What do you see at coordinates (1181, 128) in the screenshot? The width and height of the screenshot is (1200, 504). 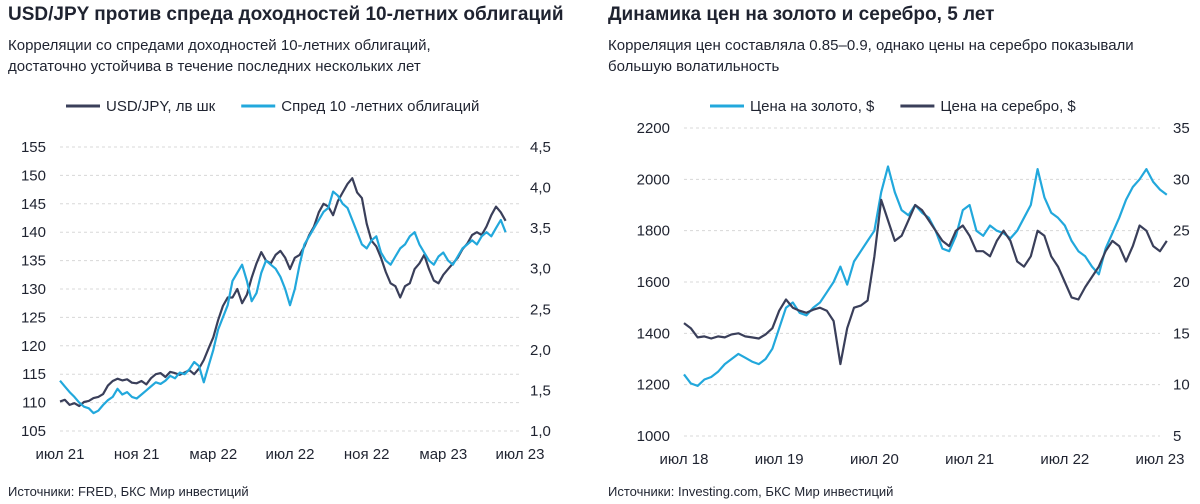 I see `right-chart-y-right-tick: 35` at bounding box center [1181, 128].